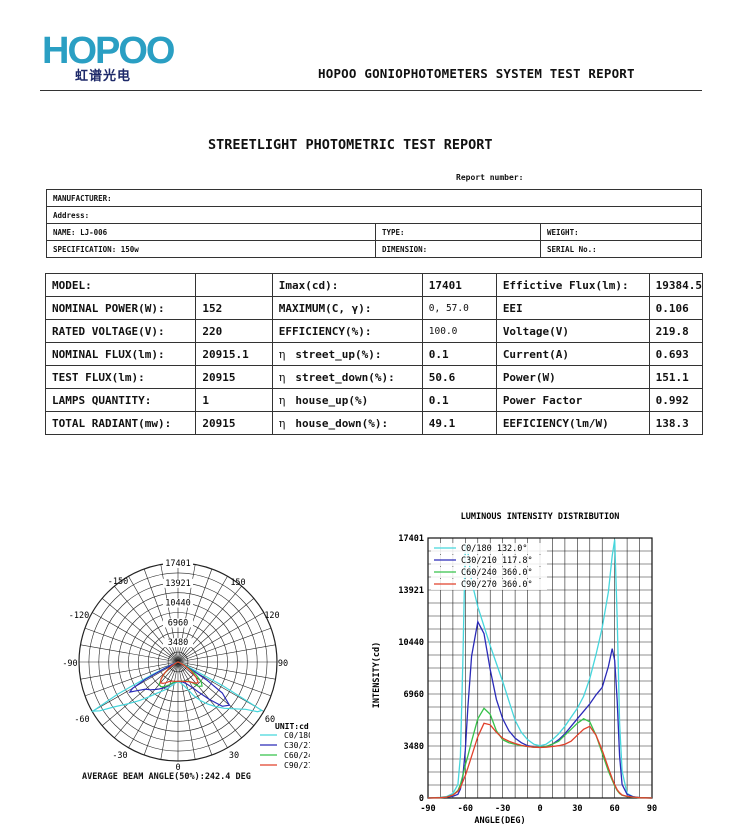 This screenshot has width=750, height=838. I want to click on polar-angle-label: 90, so click(283, 664).